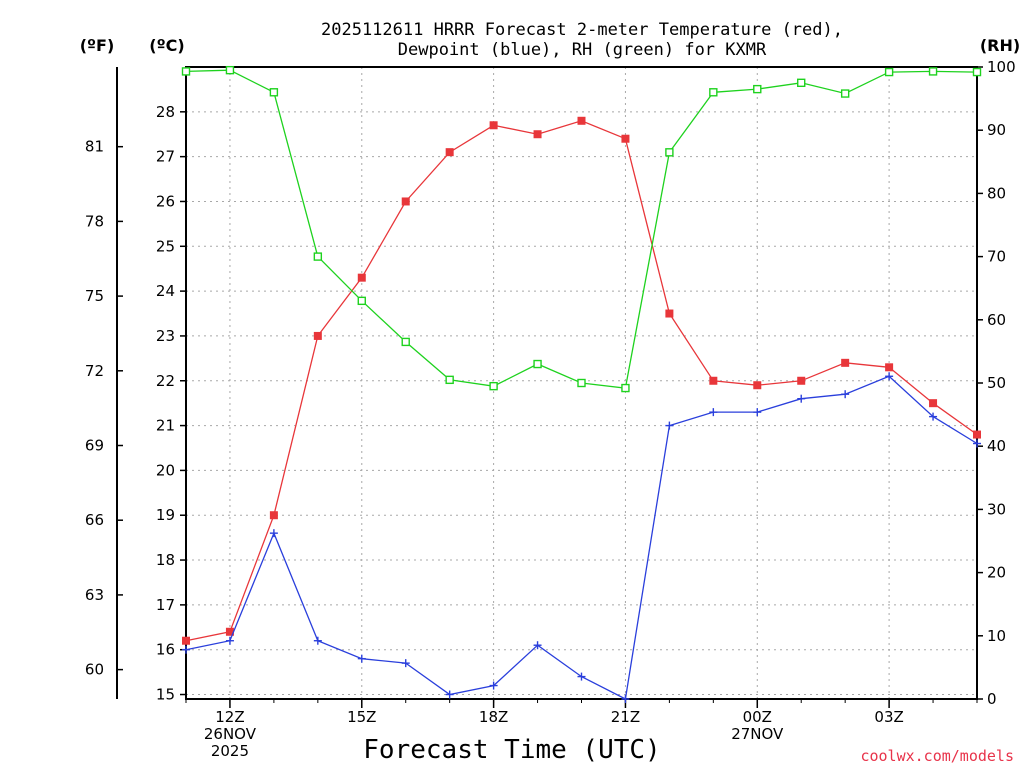  What do you see at coordinates (511, 750) in the screenshot?
I see `x-axis-label: Forecast Time (UTC)` at bounding box center [511, 750].